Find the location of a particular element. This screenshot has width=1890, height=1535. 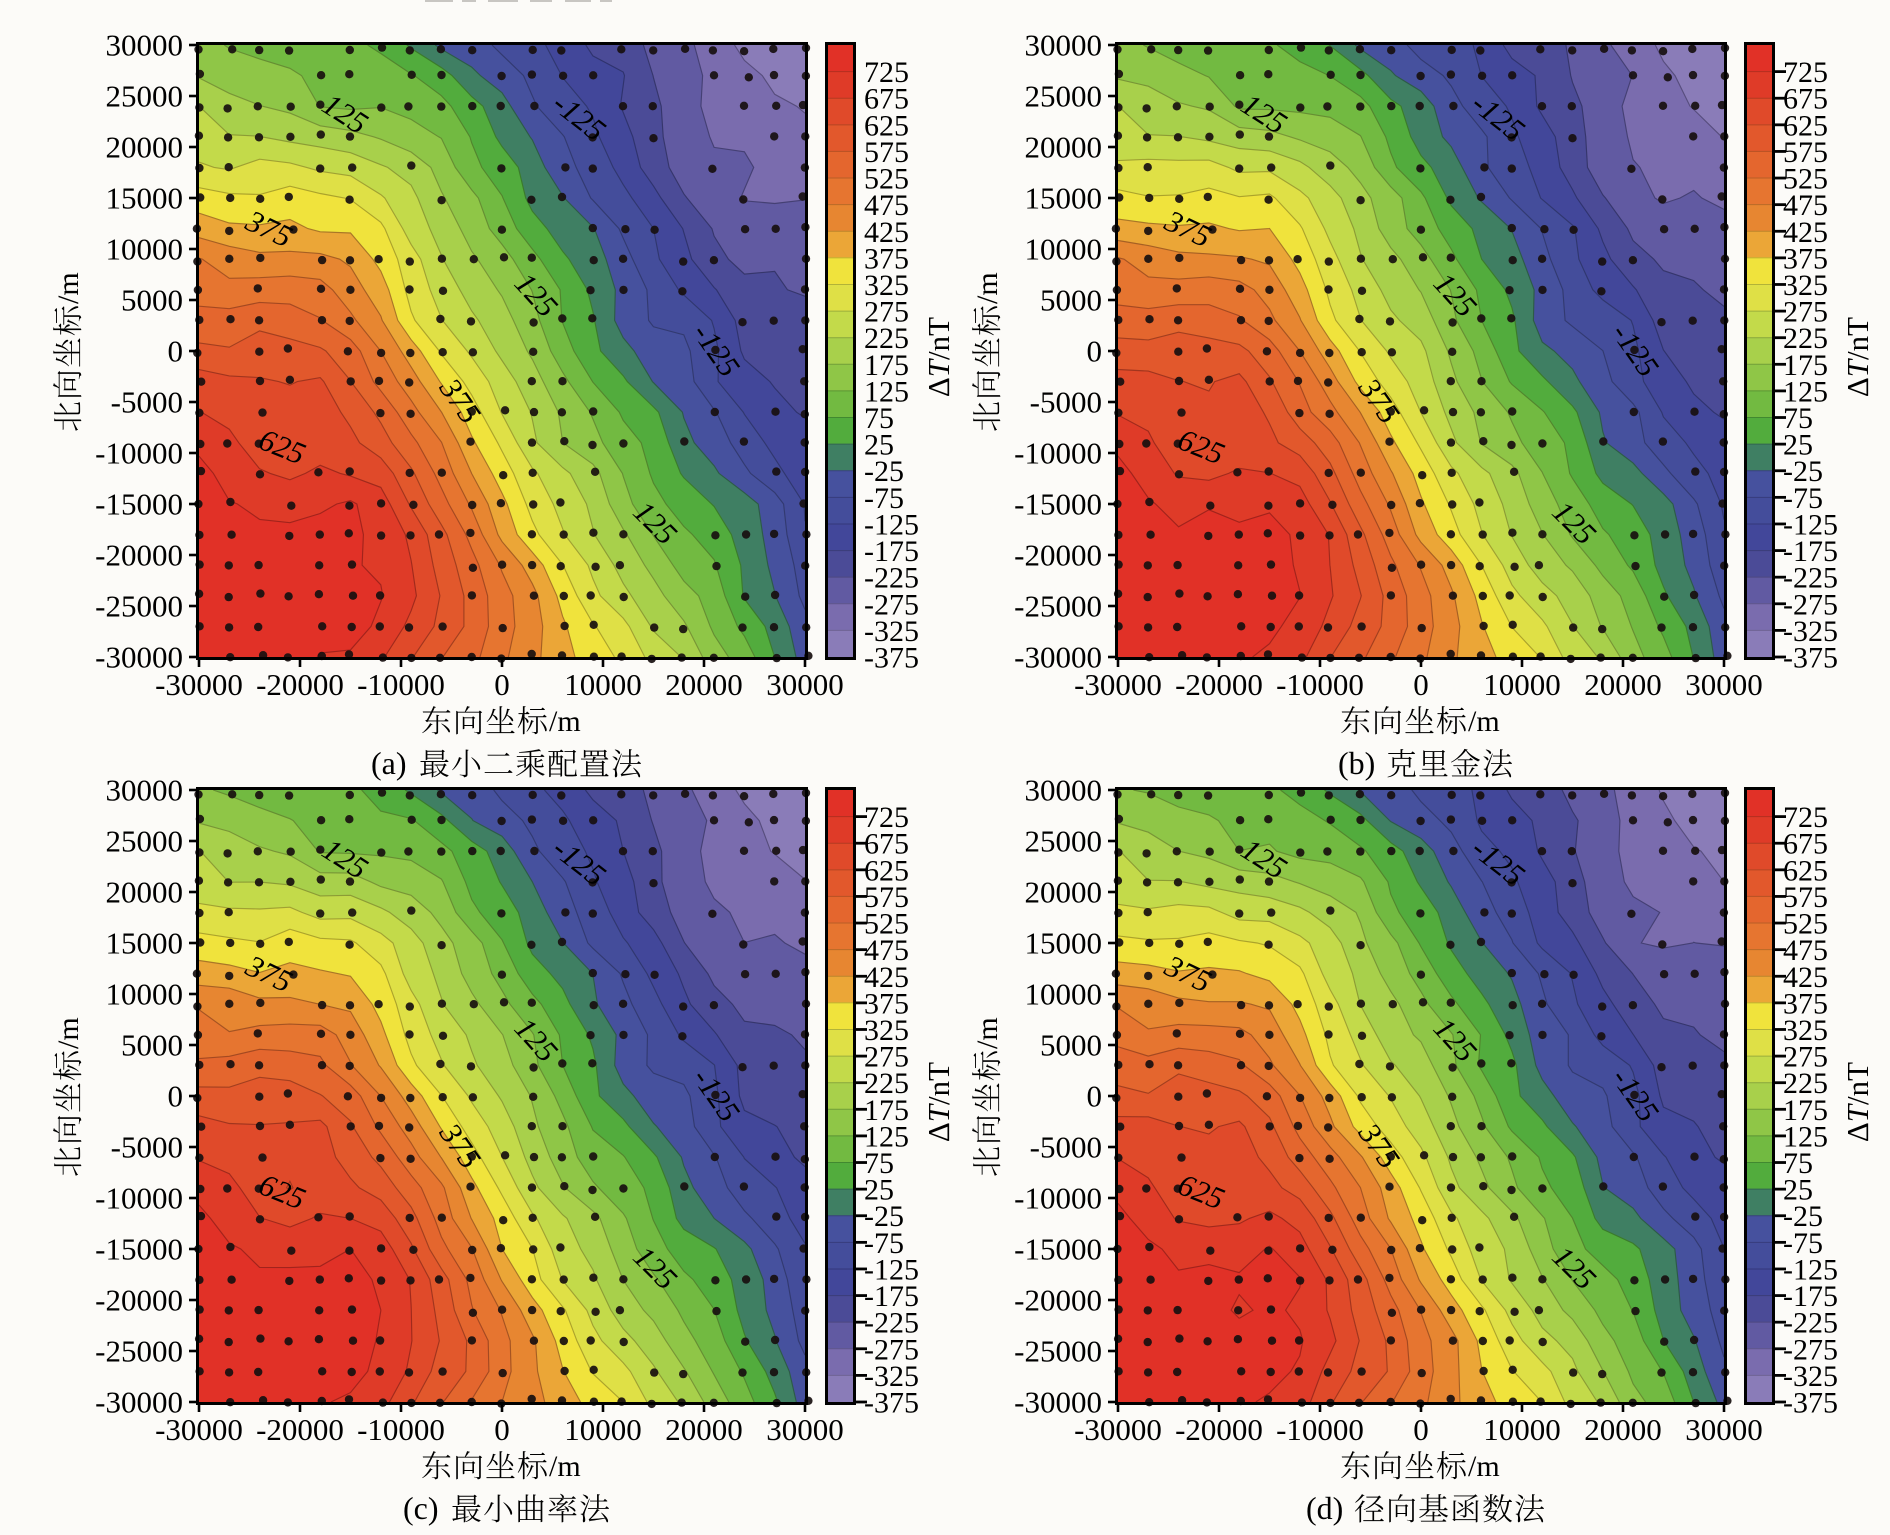

svg-text: 25 is located at coordinates (879, 445).